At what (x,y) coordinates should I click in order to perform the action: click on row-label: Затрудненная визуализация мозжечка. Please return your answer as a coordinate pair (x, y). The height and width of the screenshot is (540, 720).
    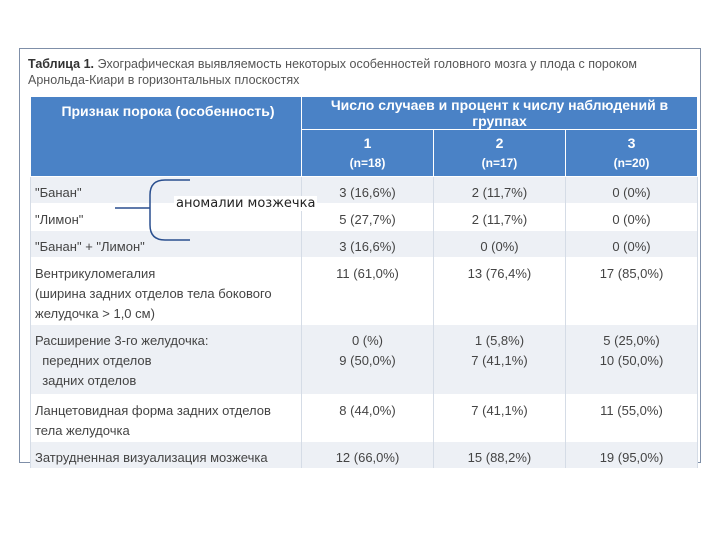
    Looking at the image, I should click on (166, 454).